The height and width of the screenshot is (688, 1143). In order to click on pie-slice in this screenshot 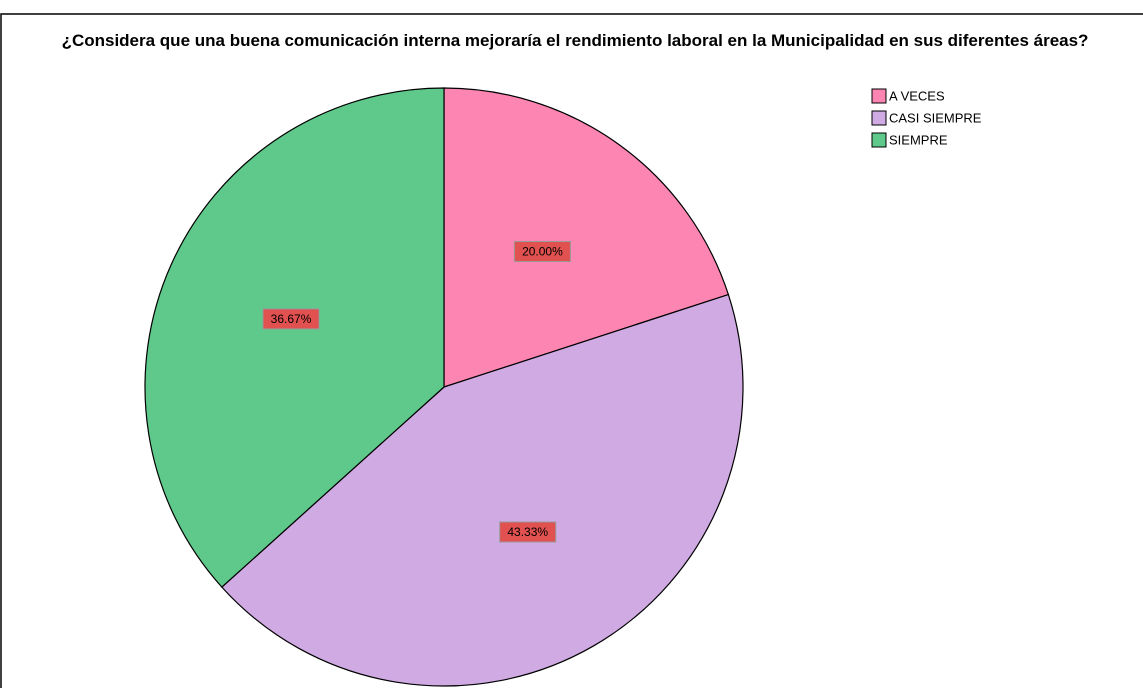, I will do `click(586, 237)`.